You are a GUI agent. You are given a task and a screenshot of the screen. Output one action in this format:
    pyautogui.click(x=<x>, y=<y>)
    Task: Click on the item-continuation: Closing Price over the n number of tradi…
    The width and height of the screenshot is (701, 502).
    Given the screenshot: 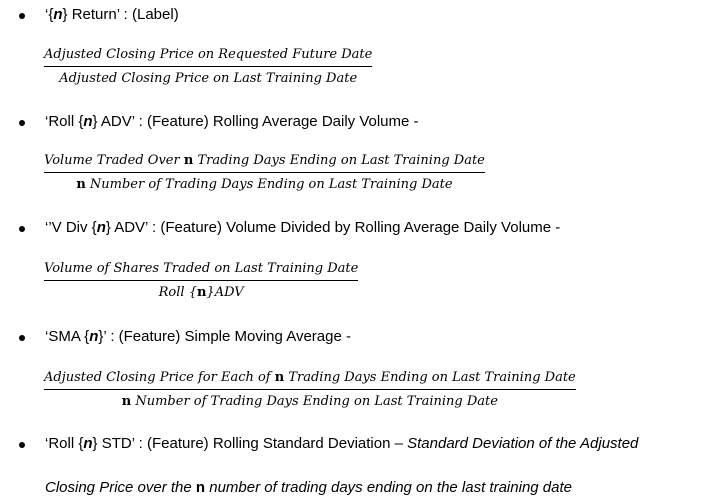 What is the action you would take?
    pyautogui.click(x=308, y=487)
    